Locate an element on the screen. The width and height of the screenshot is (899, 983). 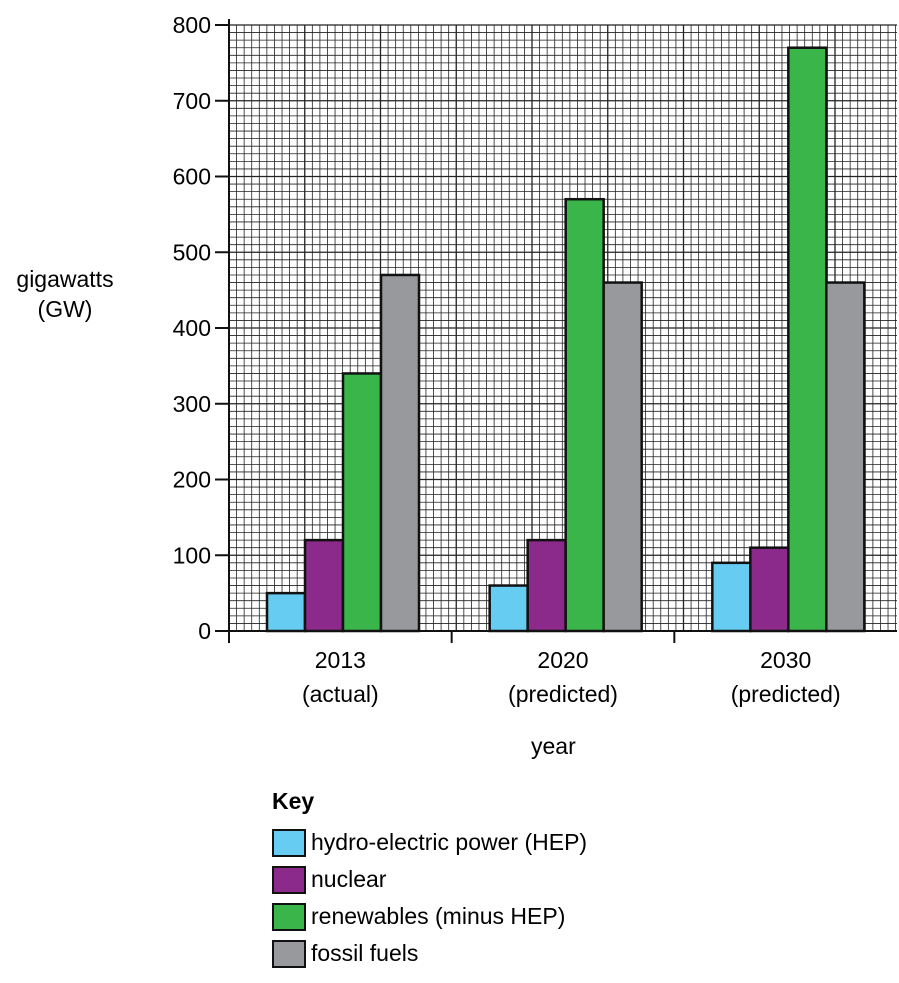
bar-fossil-2020 is located at coordinates (622, 457).